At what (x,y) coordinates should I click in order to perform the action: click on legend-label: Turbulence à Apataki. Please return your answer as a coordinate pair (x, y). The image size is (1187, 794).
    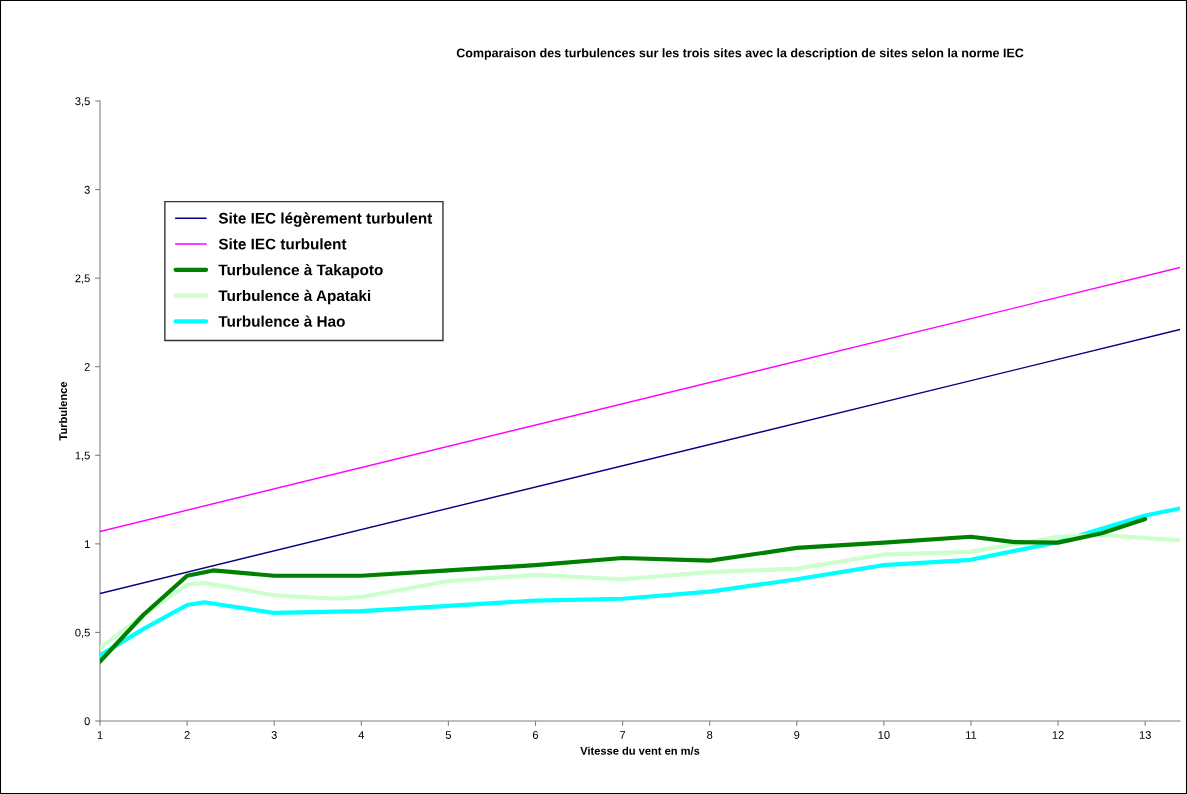
    Looking at the image, I should click on (294, 297).